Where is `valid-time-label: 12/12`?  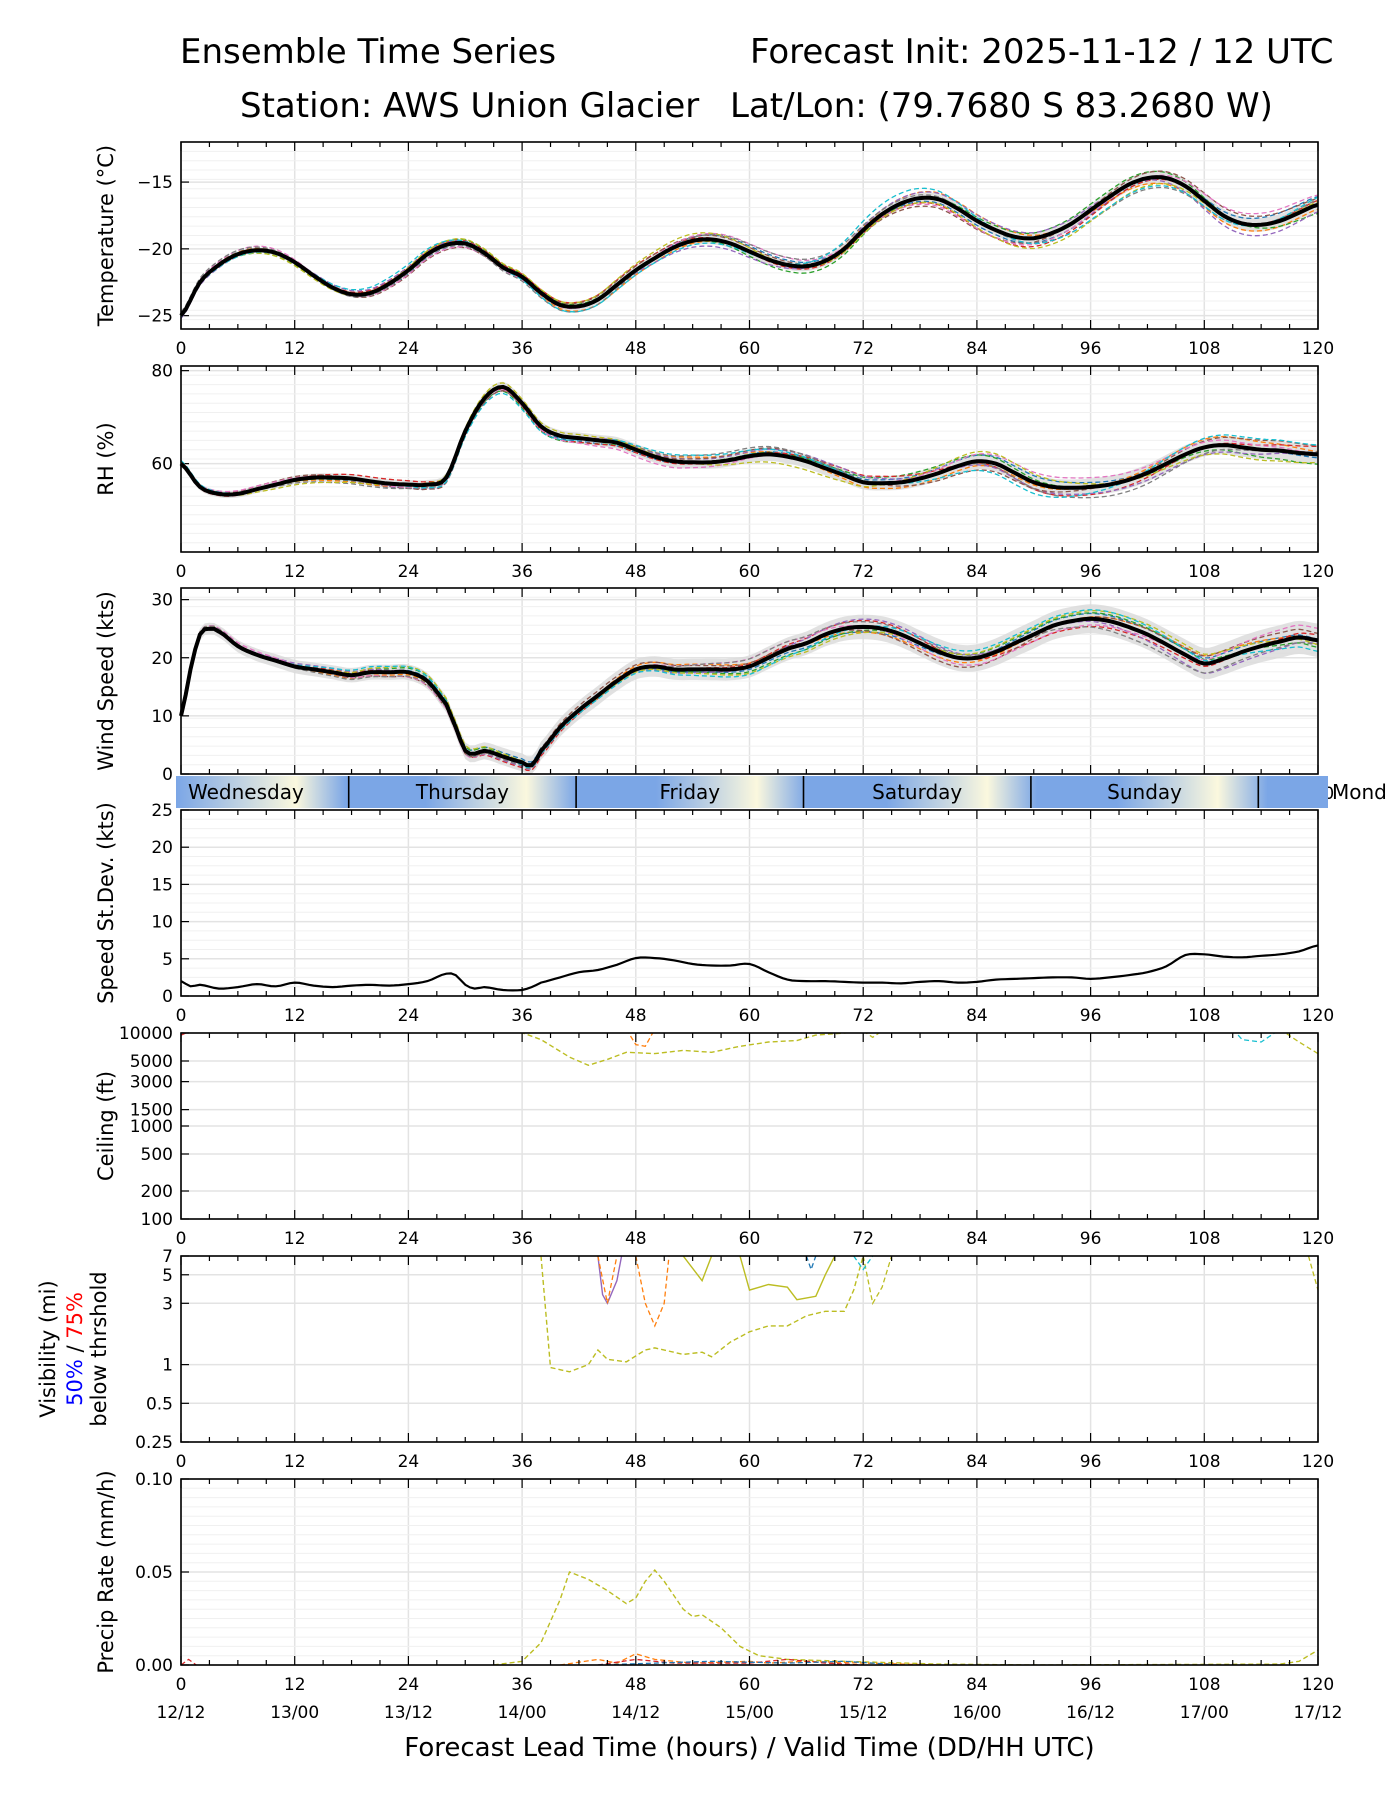 valid-time-label: 12/12 is located at coordinates (181, 1713).